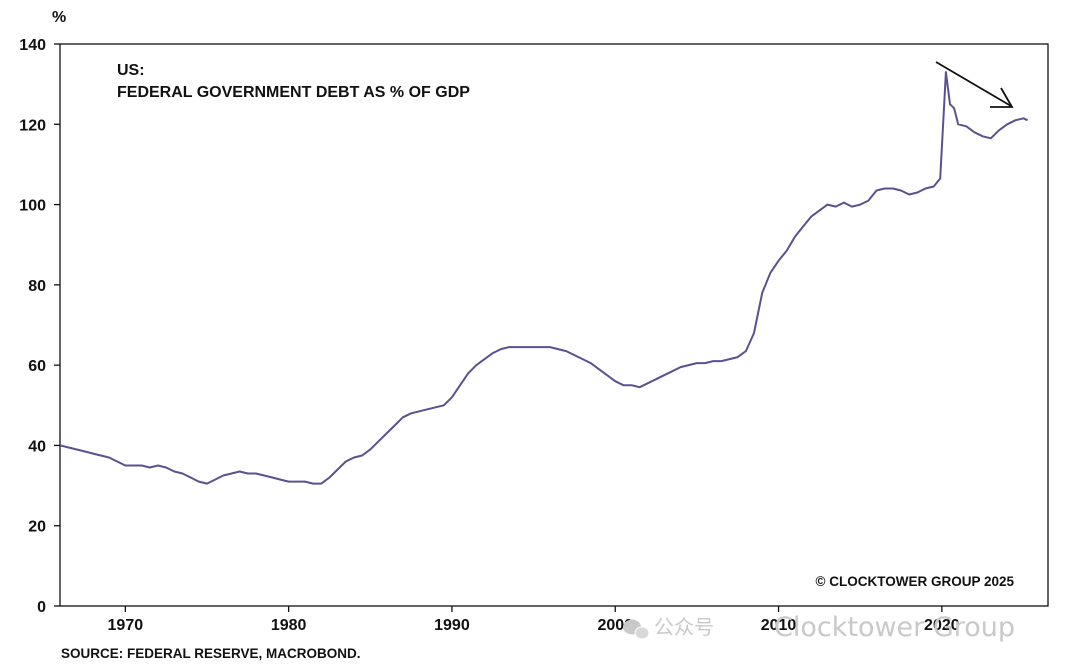 The image size is (1067, 668). I want to click on chart-title: US:, so click(131, 70).